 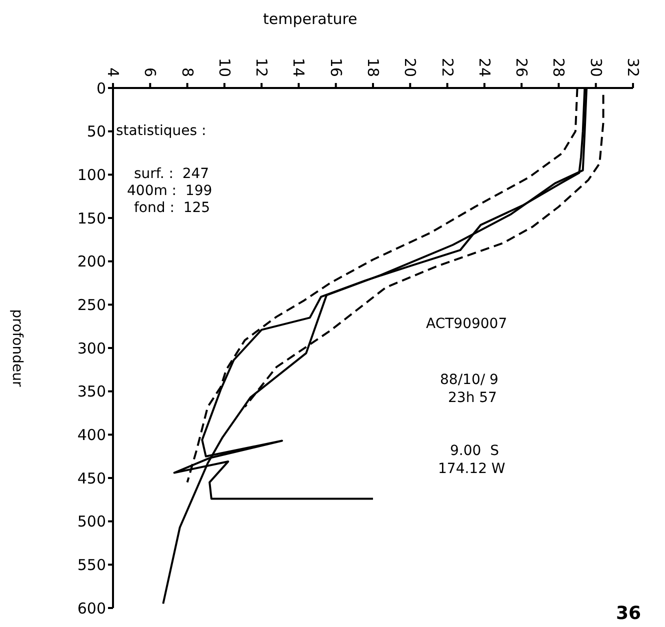 What do you see at coordinates (187, 72) in the screenshot?
I see `x-tick-label: 8` at bounding box center [187, 72].